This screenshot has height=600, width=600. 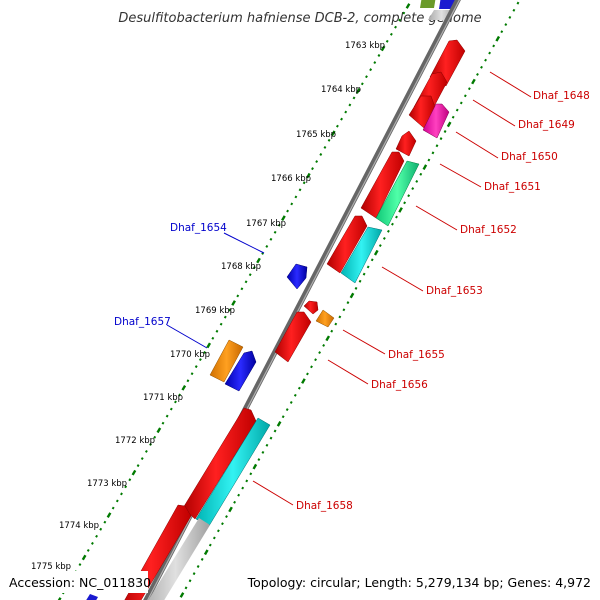 I want to click on tick-label-1771: 1771 kbp, so click(x=163, y=398).